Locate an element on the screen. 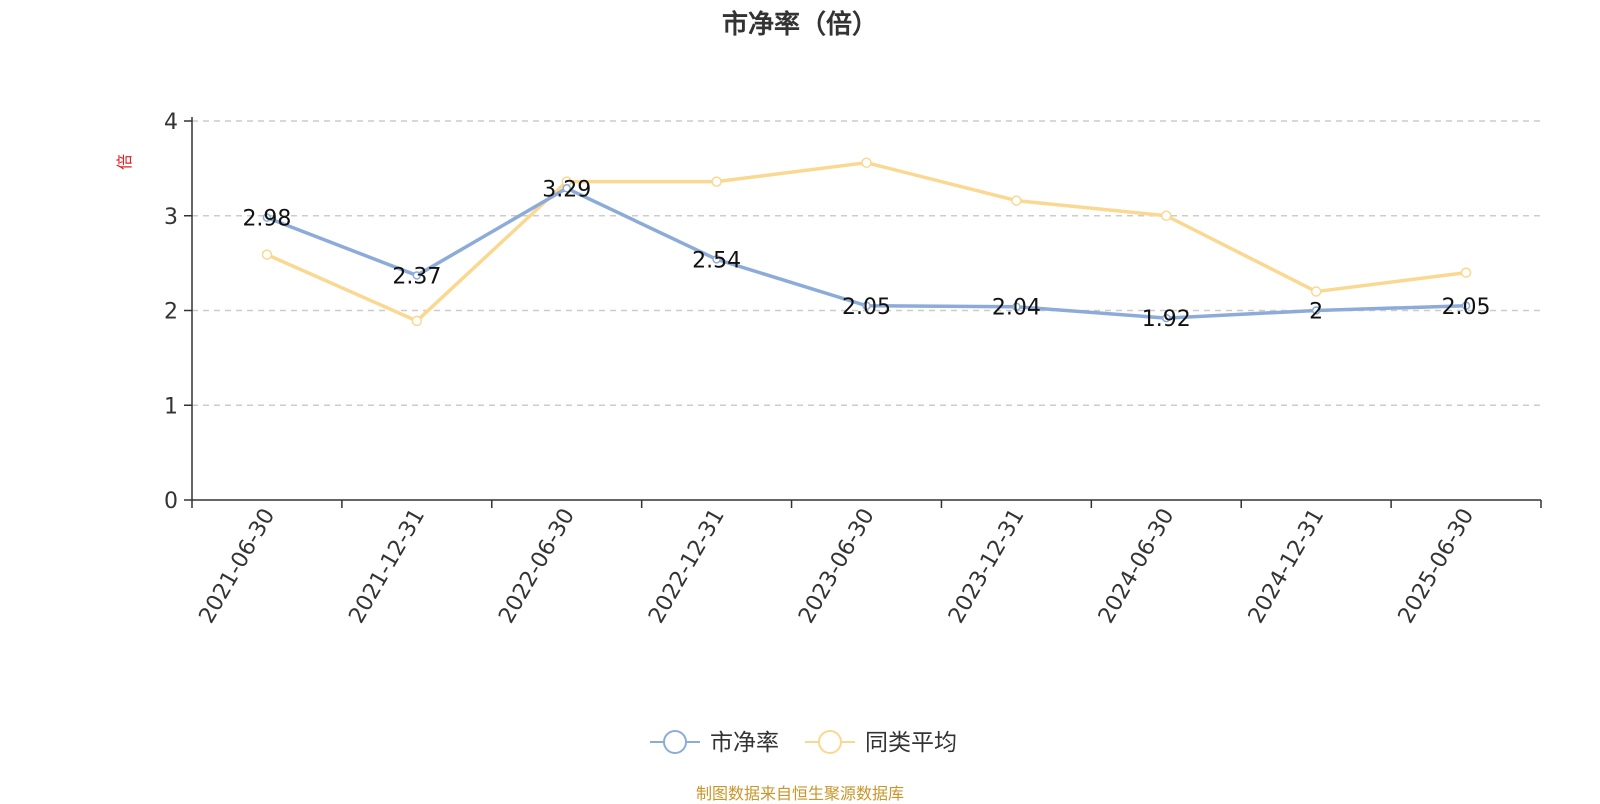 This screenshot has height=804, width=1600. x-tick-label: 2024-06-30 is located at coordinates (1137, 566).